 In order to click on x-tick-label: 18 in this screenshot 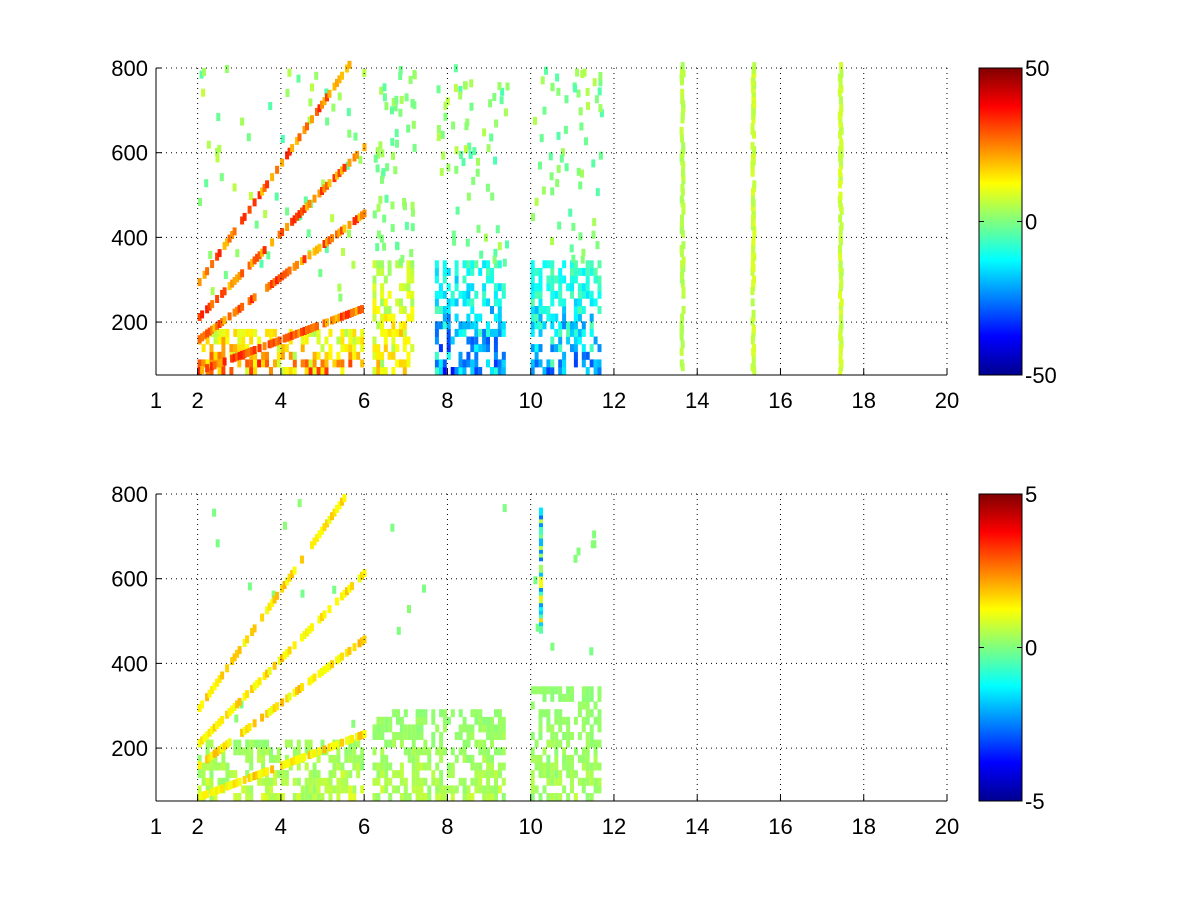, I will do `click(863, 400)`.